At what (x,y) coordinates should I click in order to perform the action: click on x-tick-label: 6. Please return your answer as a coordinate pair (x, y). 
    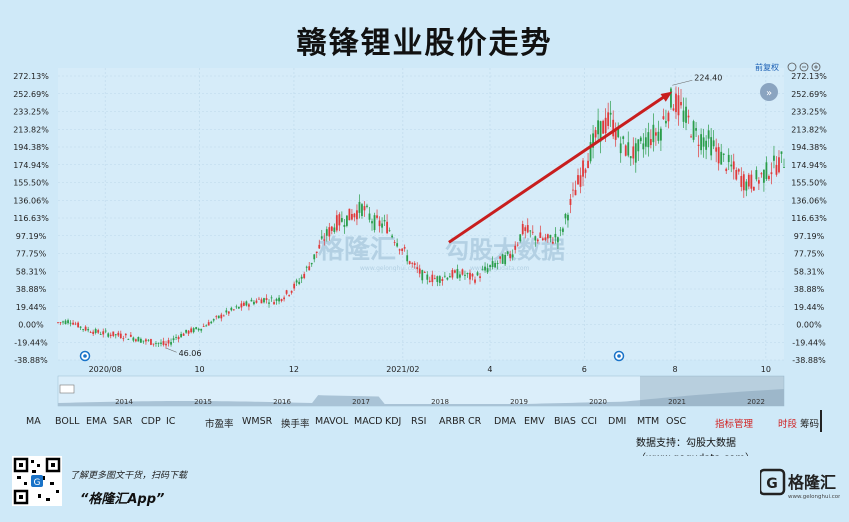
    Looking at the image, I should click on (584, 369).